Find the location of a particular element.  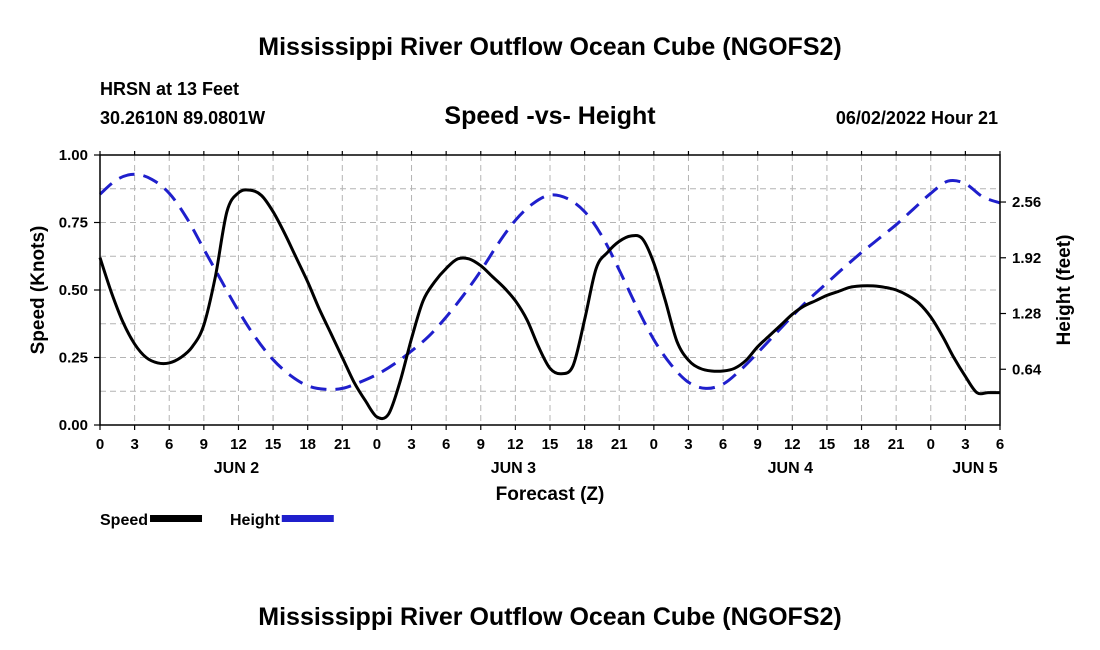

legend-swatch-height is located at coordinates (307, 518).